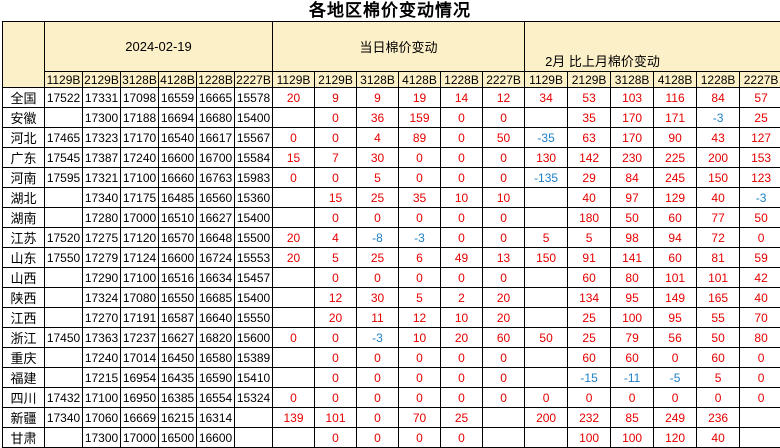  Describe the element at coordinates (632, 278) in the screenshot. I see `monthly-change-cell: 80` at that location.